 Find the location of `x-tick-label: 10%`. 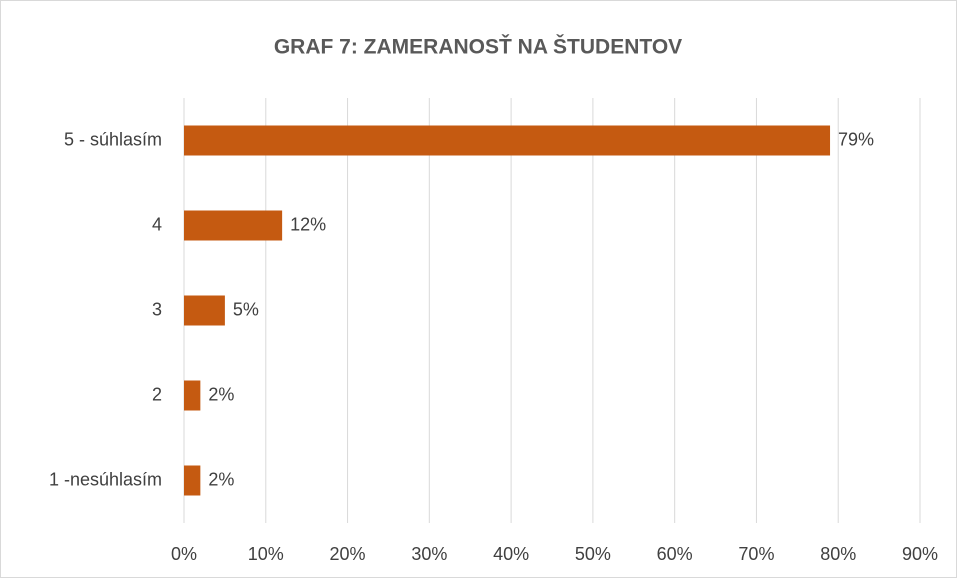

x-tick-label: 10% is located at coordinates (266, 554).